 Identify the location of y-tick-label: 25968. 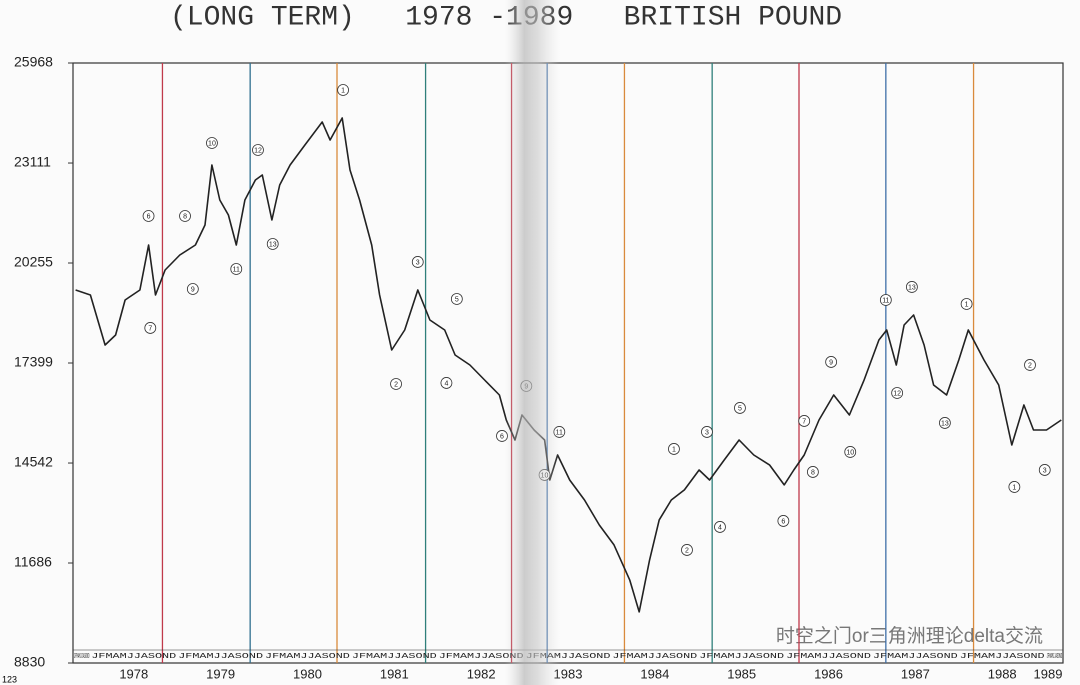
(33, 62).